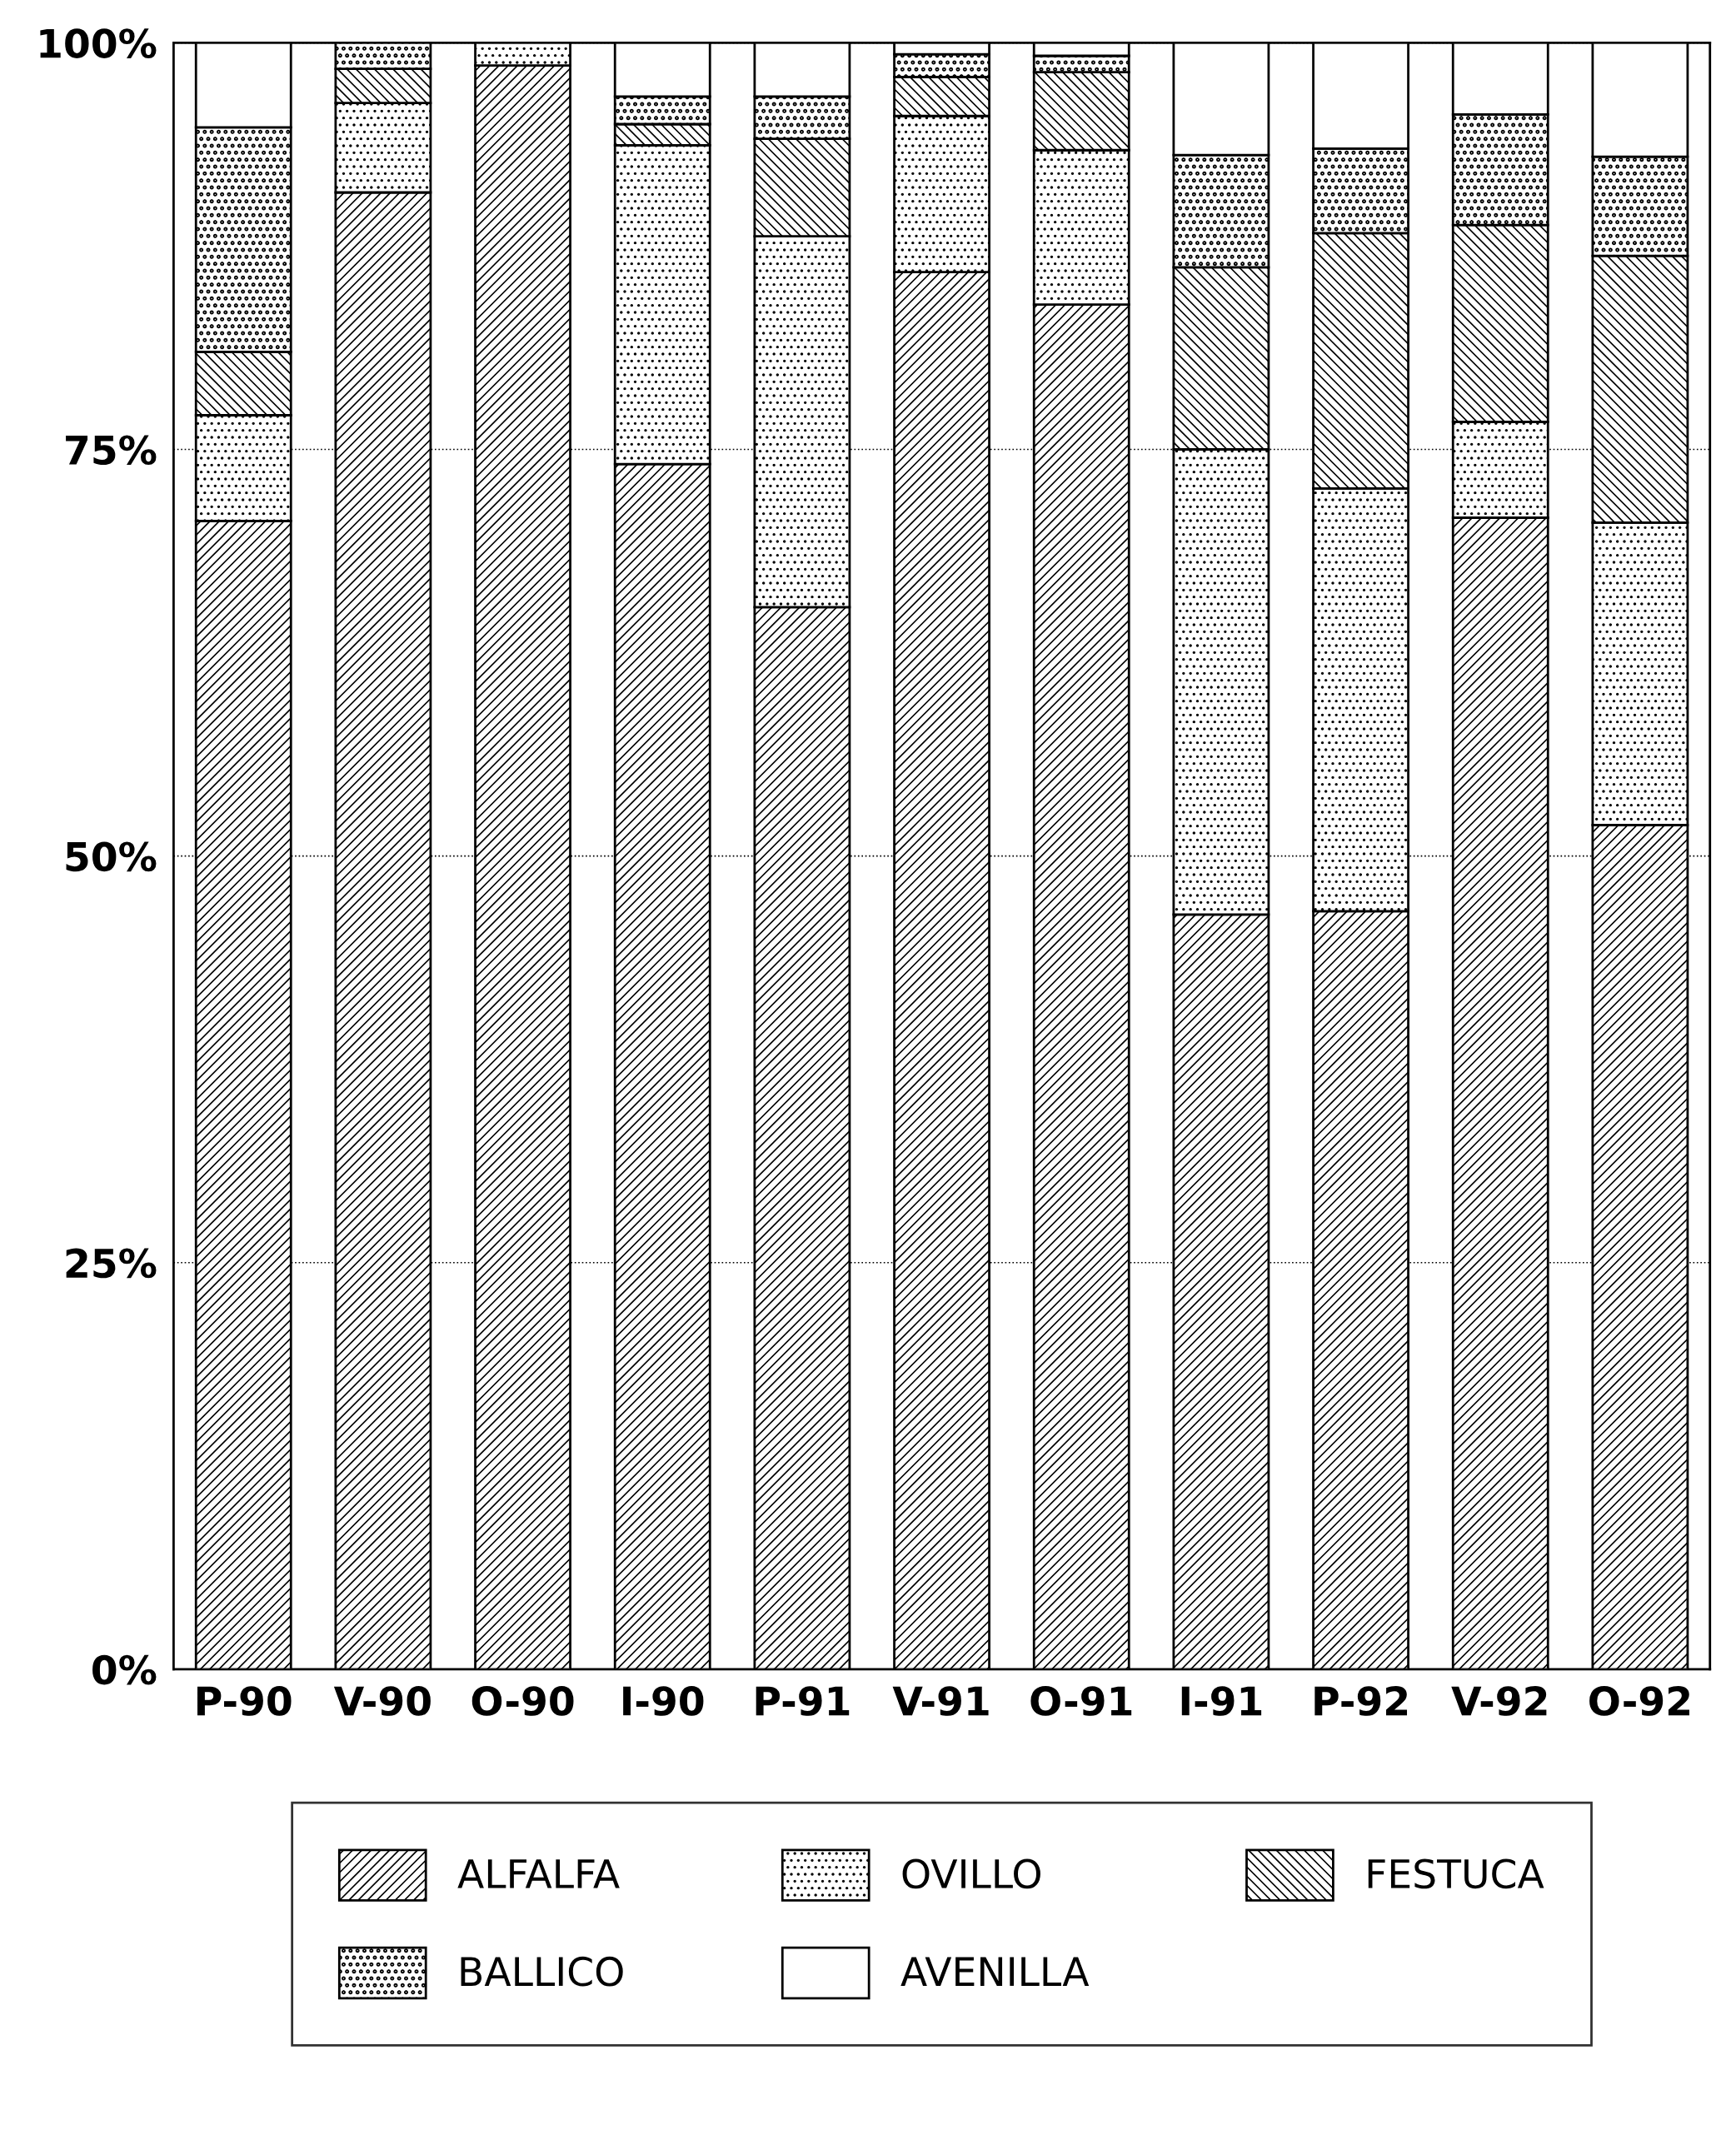  What do you see at coordinates (1222, 1701) in the screenshot?
I see `x-tick-label: I-91` at bounding box center [1222, 1701].